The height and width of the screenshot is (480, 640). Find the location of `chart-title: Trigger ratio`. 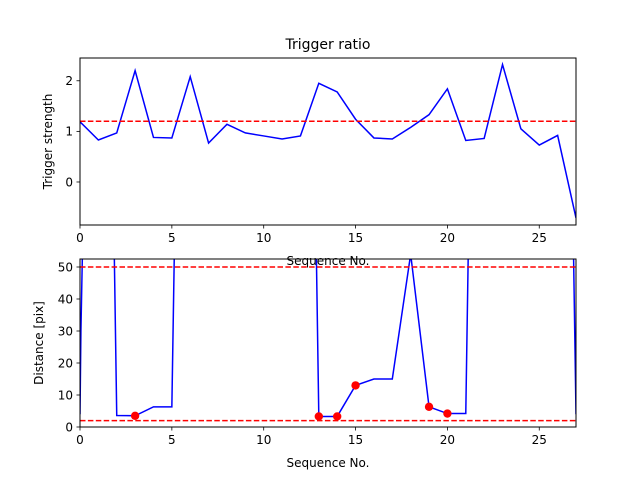

chart-title: Trigger ratio is located at coordinates (327, 45).